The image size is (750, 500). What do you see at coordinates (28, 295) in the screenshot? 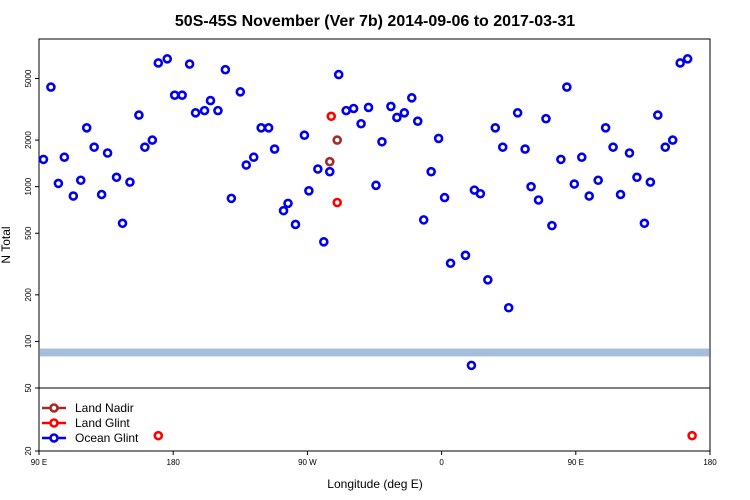
I see `y-tick-label: 200` at bounding box center [28, 295].